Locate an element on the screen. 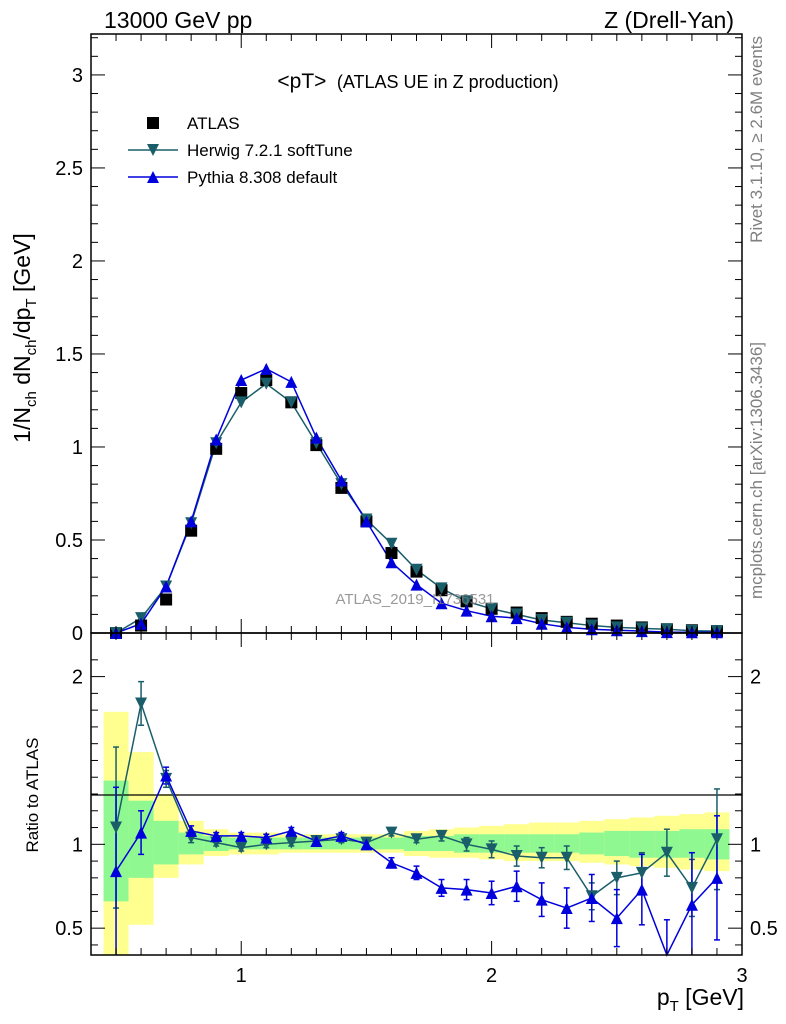  main-y-tick-label: 0.5 is located at coordinates (69, 541).